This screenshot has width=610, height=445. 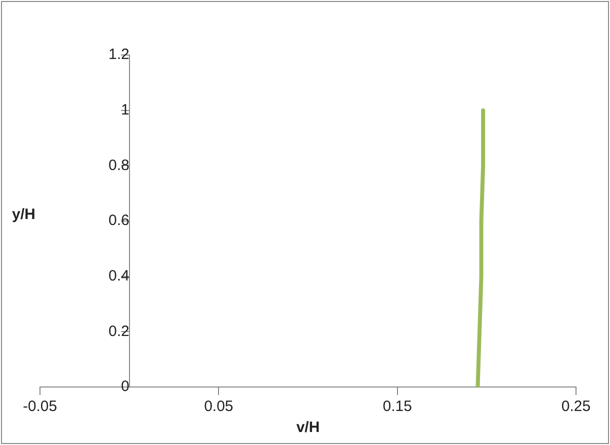 I want to click on y-tick-label: 0.8, so click(x=119, y=165).